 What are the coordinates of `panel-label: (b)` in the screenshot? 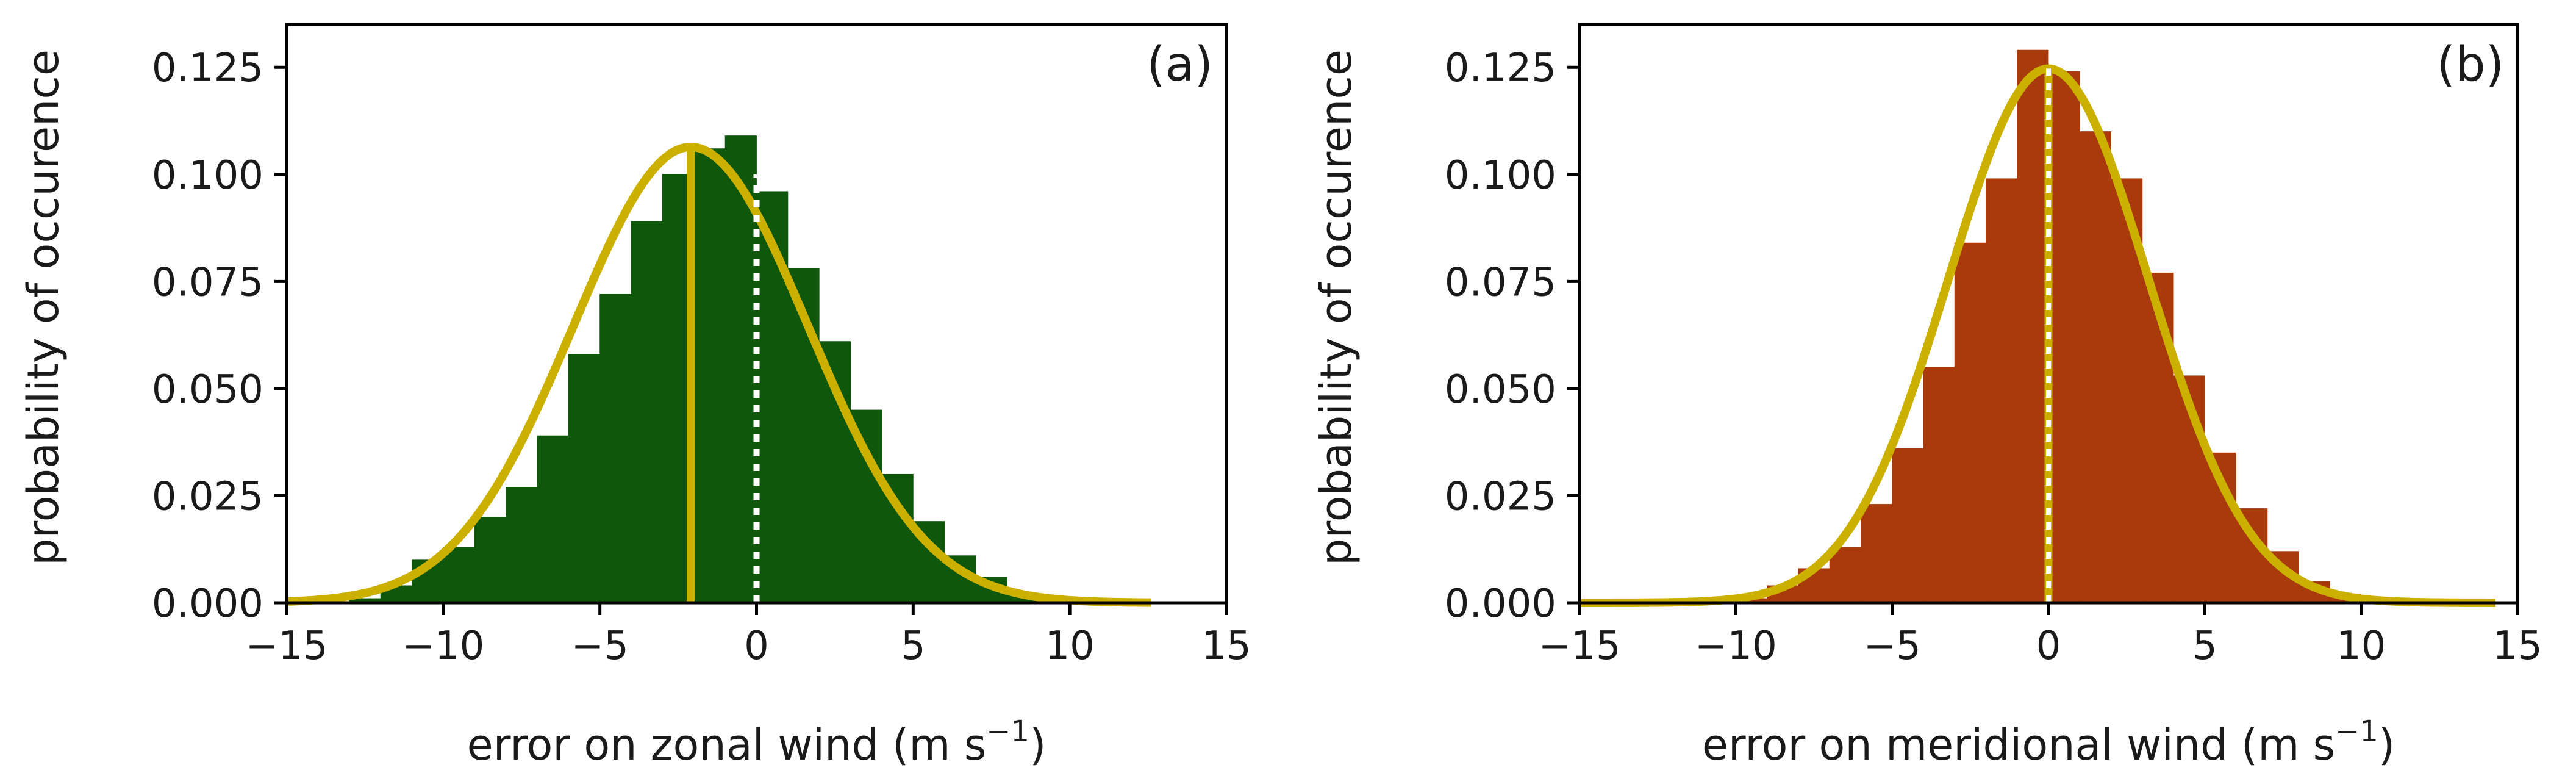 It's located at (2470, 64).